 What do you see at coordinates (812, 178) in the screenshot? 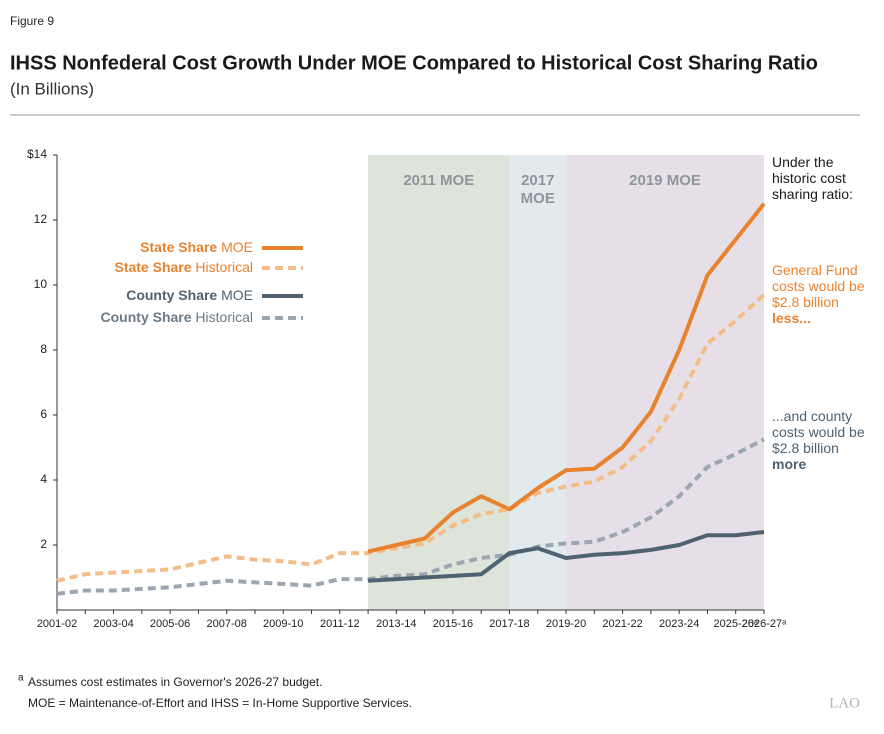
I see `annotation-text: Under the historic cost sharing ratio:` at bounding box center [812, 178].